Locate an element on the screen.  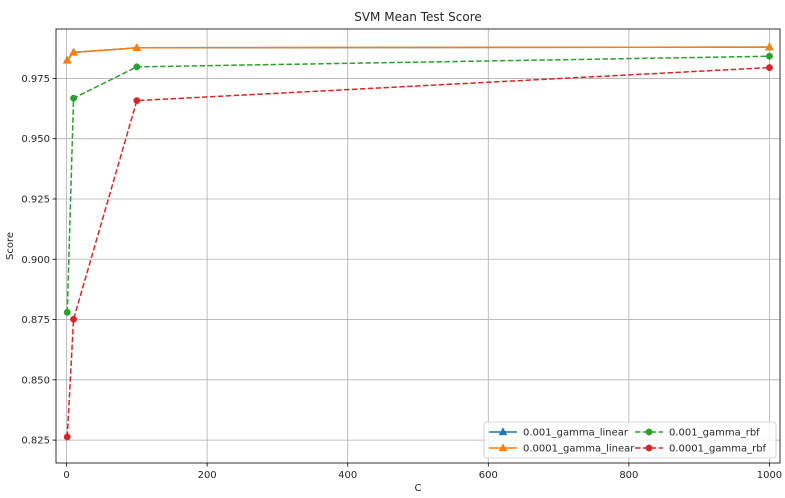
y-tick-label: 0.900 is located at coordinates (35, 260).